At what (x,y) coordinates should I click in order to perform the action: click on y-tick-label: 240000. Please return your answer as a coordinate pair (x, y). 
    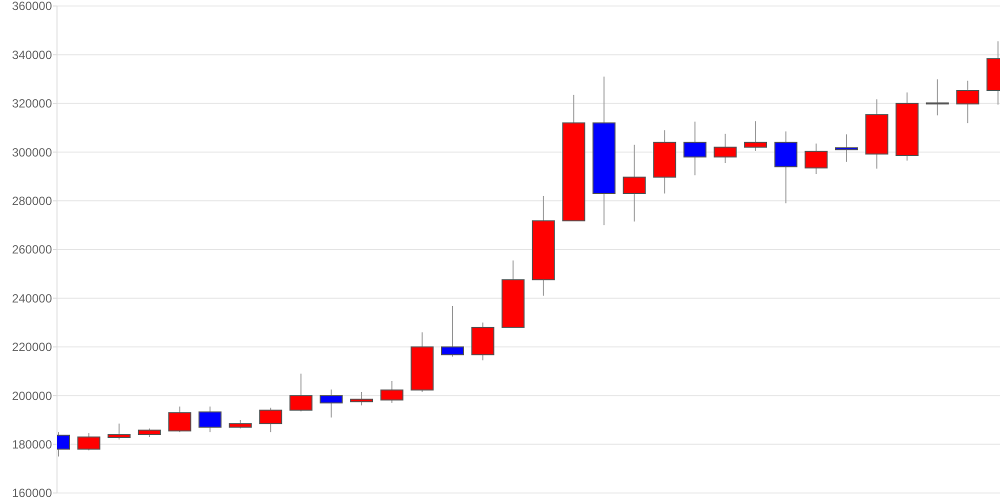
    Looking at the image, I should click on (32, 298).